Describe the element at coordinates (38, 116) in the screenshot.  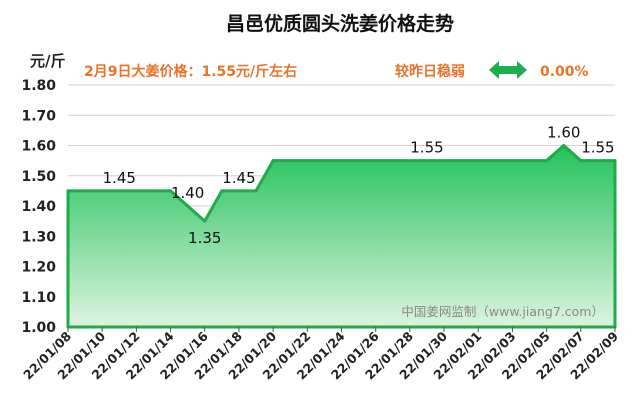
I see `y-tick-label: 1.70` at that location.